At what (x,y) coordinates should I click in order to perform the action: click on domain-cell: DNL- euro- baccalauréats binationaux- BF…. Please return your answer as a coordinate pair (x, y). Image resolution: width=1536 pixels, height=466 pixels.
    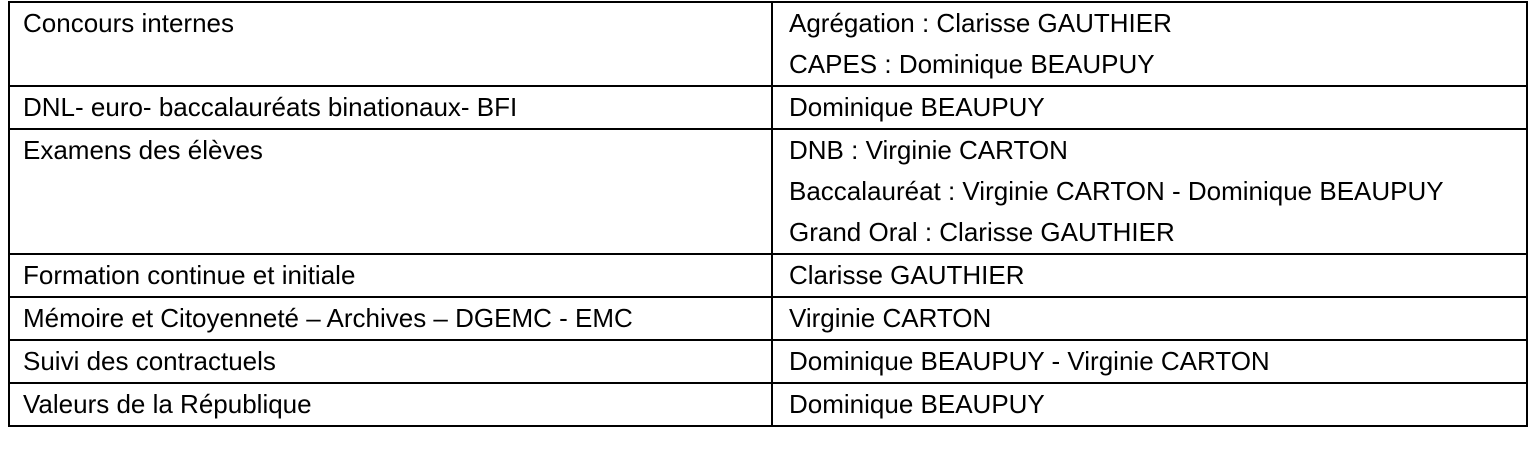
    Looking at the image, I should click on (390, 107).